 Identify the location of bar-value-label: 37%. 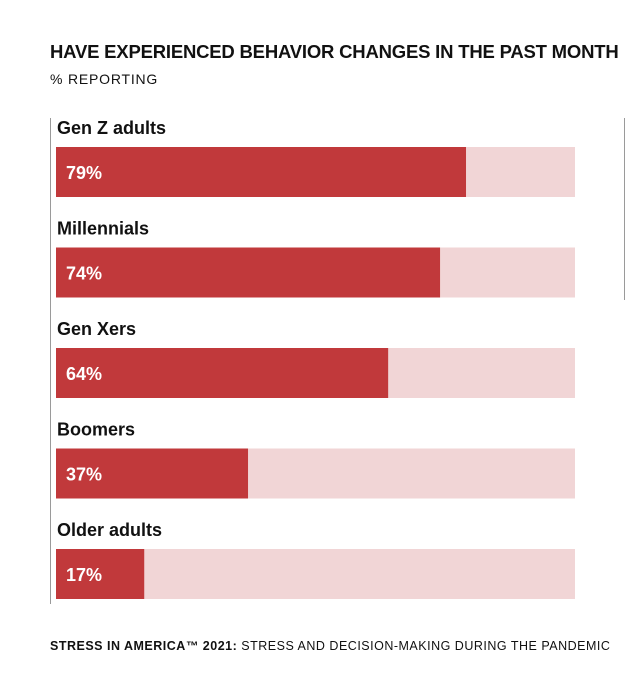
(84, 475).